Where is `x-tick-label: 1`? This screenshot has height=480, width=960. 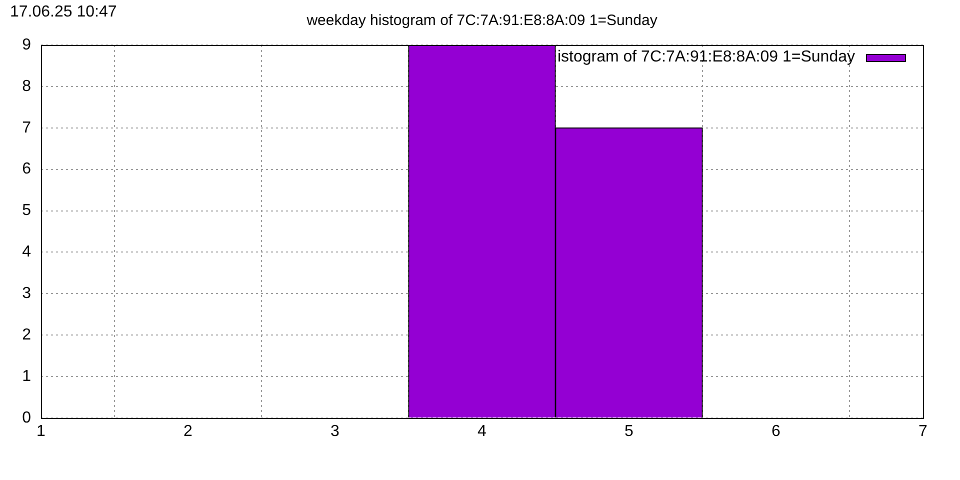
x-tick-label: 1 is located at coordinates (41, 431).